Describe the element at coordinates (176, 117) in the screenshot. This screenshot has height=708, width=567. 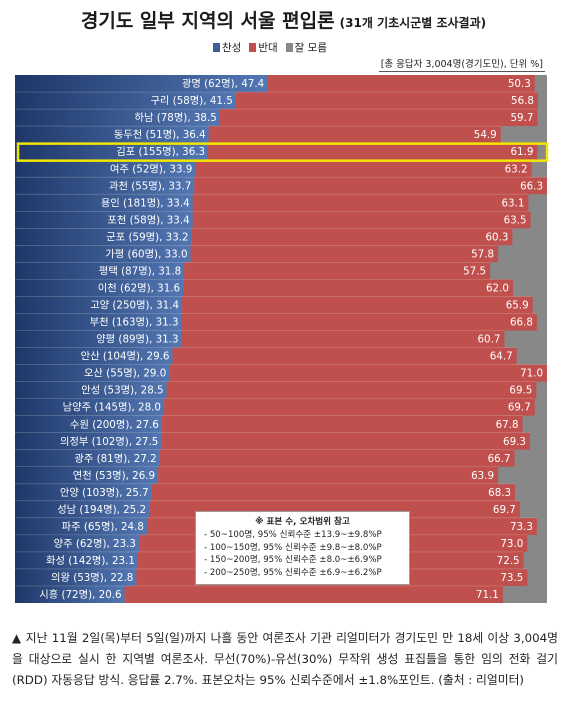
I see `approve-label: 하남 (78명), 38.5` at that location.